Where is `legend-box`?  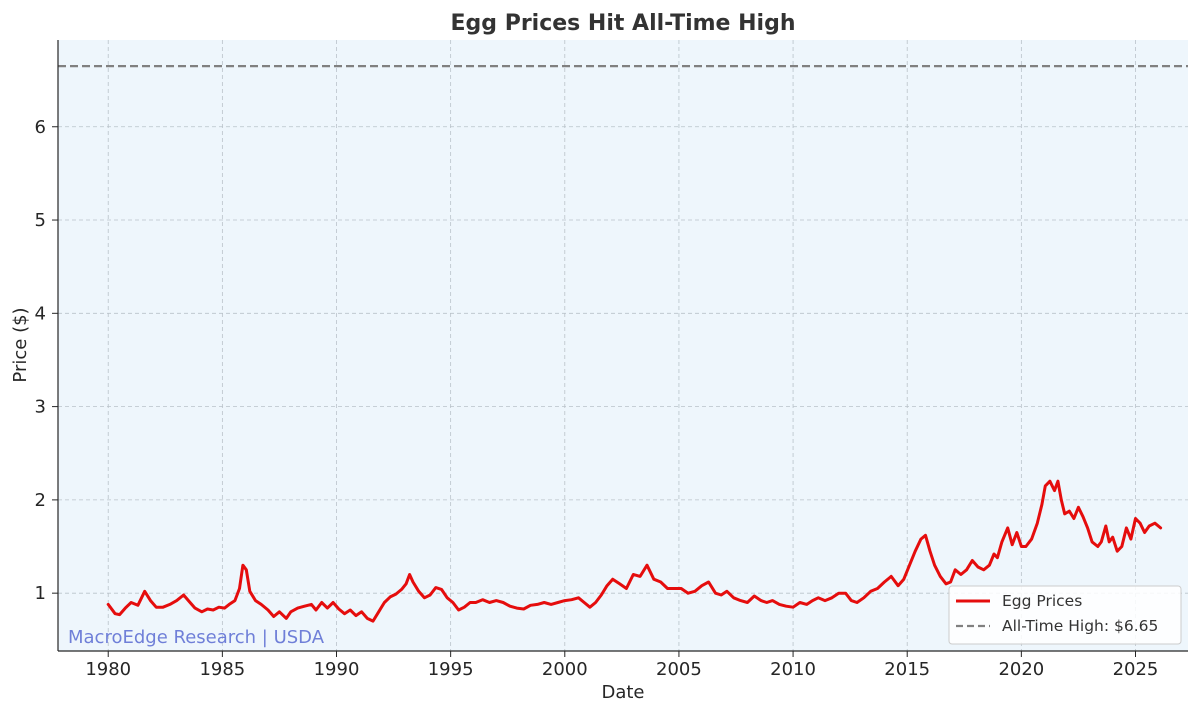
legend-box is located at coordinates (1065, 615).